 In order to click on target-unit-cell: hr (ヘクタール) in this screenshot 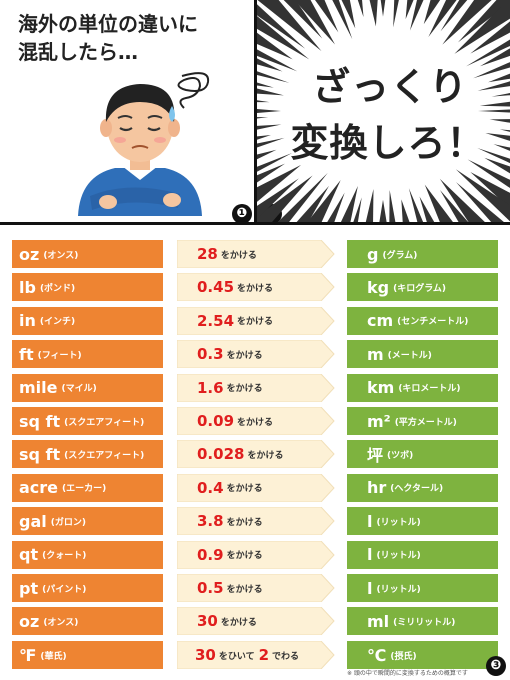, I will do `click(422, 487)`.